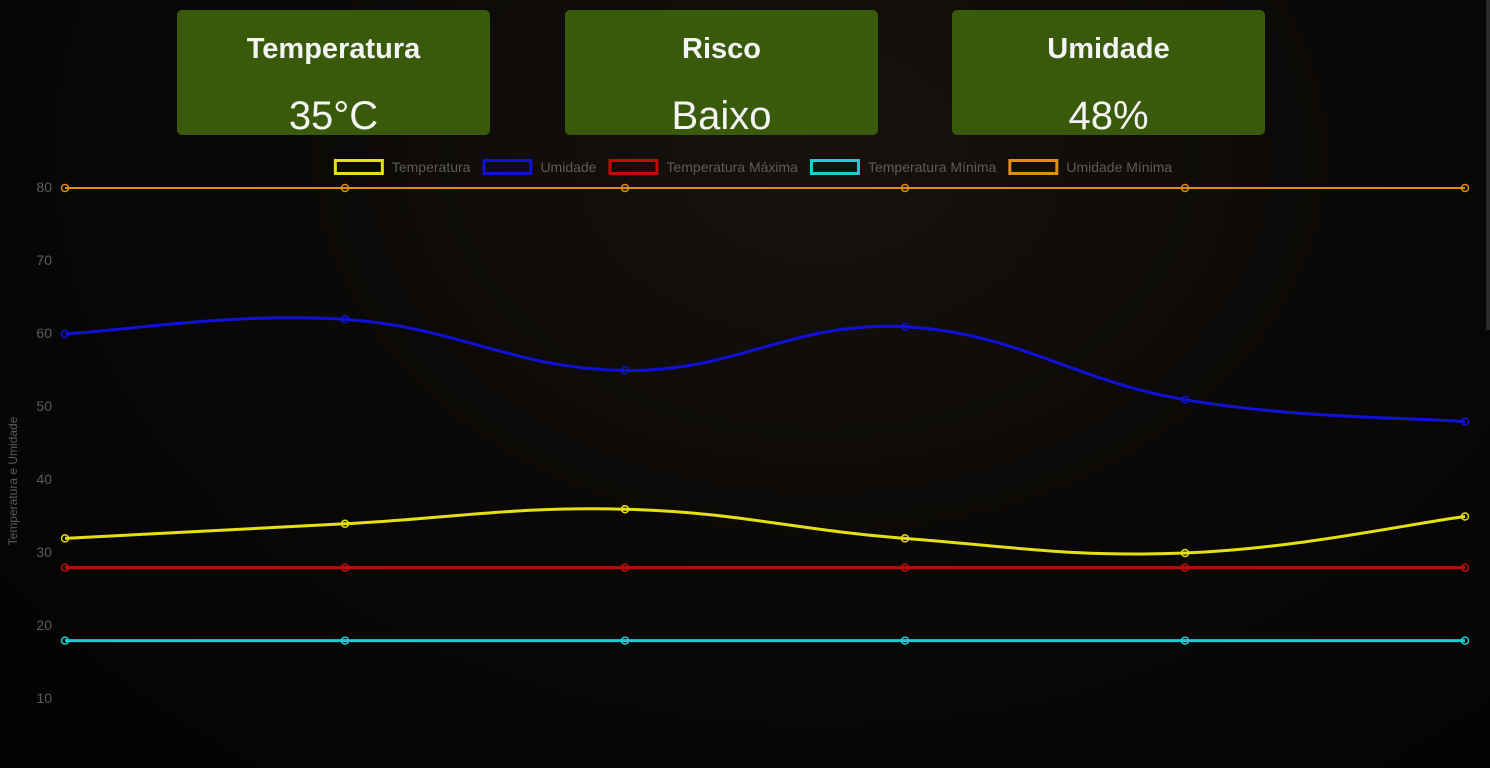 The height and width of the screenshot is (768, 1490). Describe the element at coordinates (44, 333) in the screenshot. I see `y-tick-label: 60` at that location.